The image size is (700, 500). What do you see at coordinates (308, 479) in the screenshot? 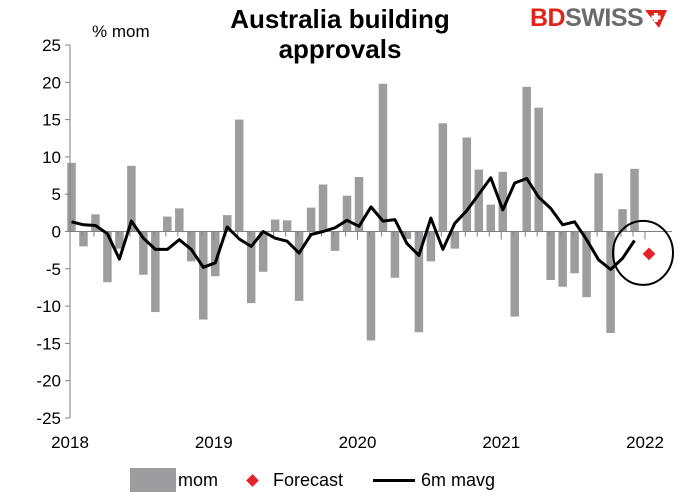
I see `legend-forecast-label: Forecast` at bounding box center [308, 479].